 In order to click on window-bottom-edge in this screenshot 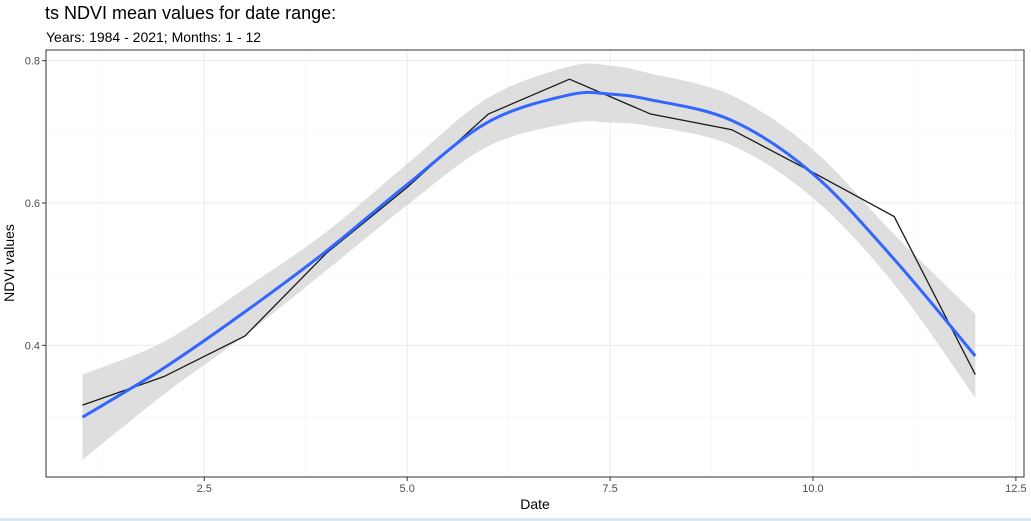, I will do `click(515, 519)`.